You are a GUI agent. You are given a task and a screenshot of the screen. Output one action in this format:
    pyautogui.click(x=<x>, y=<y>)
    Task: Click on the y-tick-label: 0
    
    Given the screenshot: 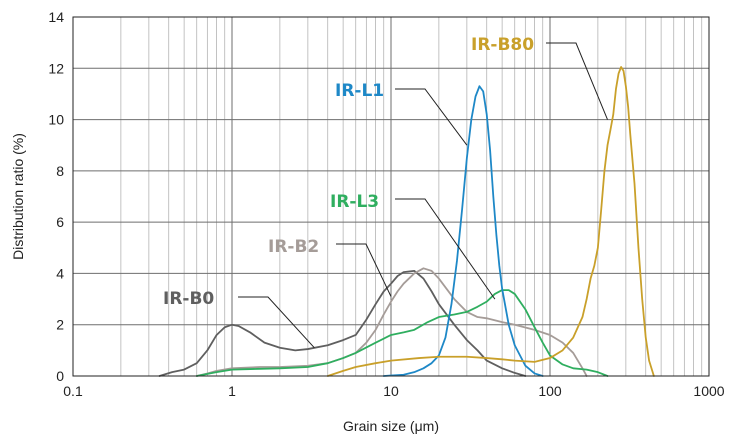 What is the action you would take?
    pyautogui.click(x=60, y=376)
    